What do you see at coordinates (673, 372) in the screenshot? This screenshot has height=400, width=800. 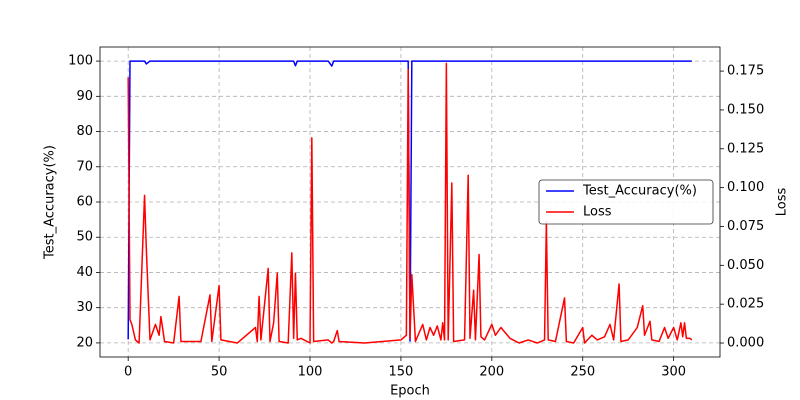 I see `x-tick-label: 300` at bounding box center [673, 372].